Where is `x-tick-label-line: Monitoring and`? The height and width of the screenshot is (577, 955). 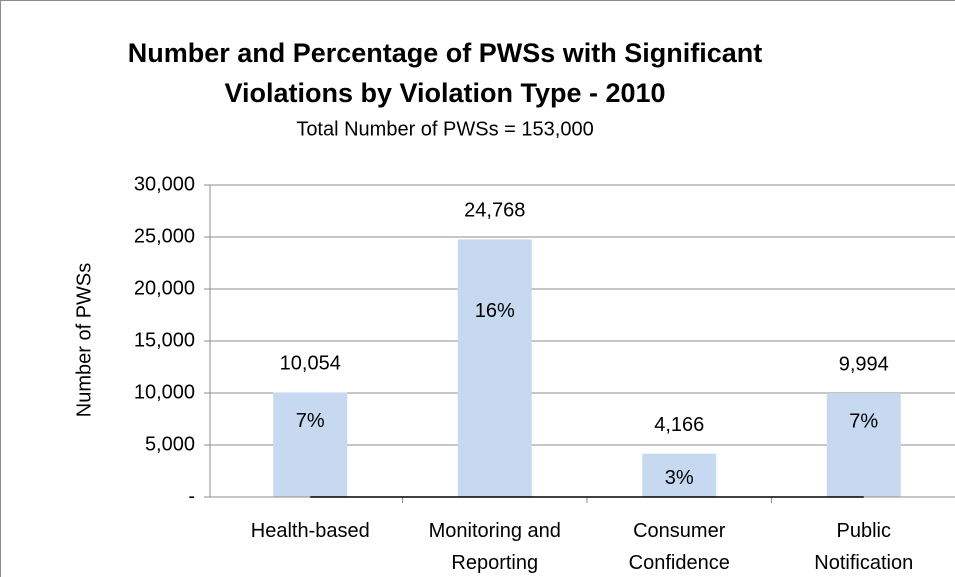 x-tick-label-line: Monitoring and is located at coordinates (495, 531).